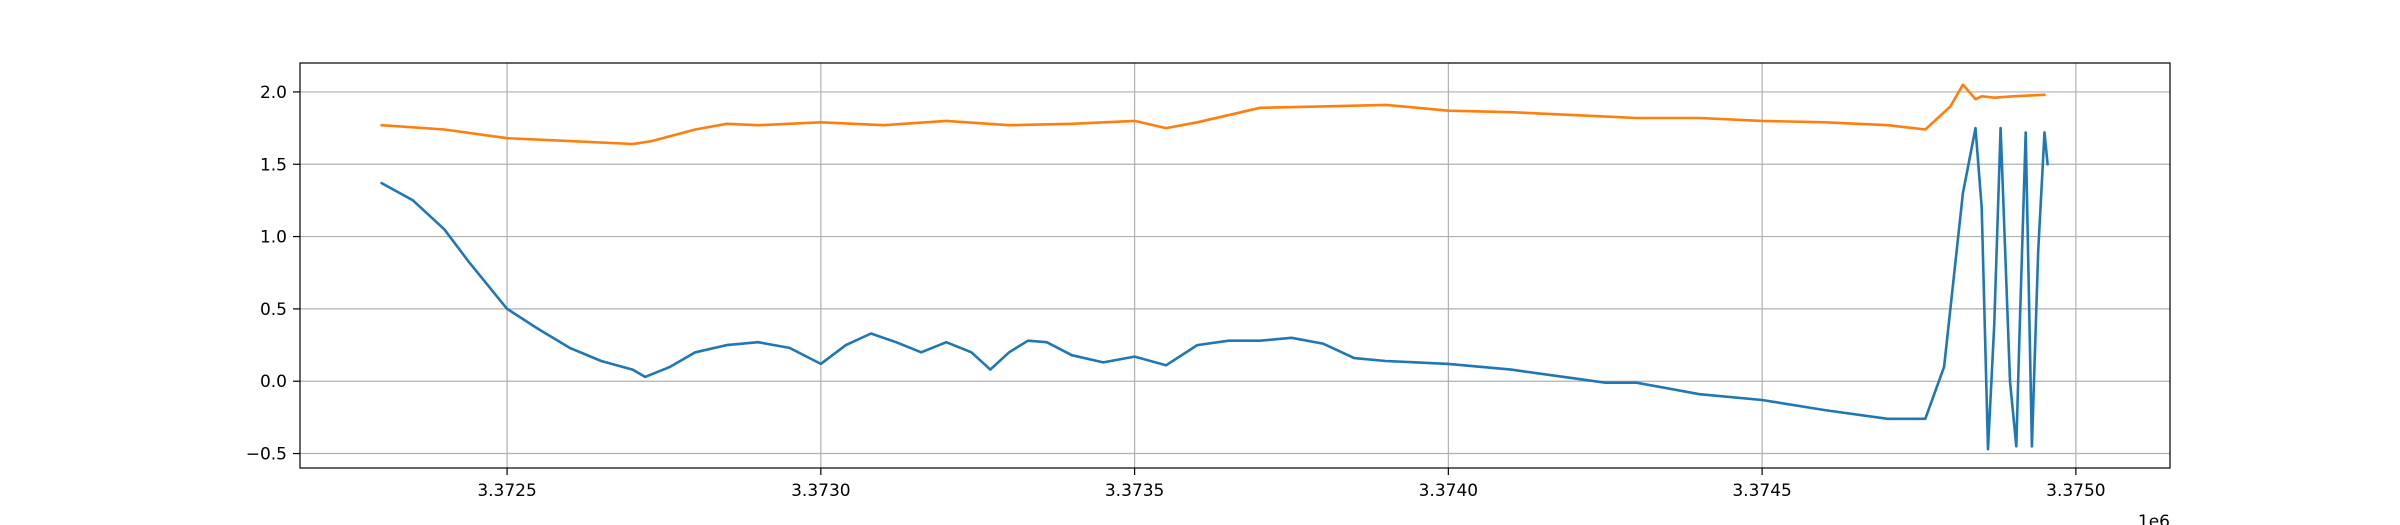 This screenshot has width=2400, height=525. What do you see at coordinates (273, 310) in the screenshot?
I see `y-tick-label: 0.5` at bounding box center [273, 310].